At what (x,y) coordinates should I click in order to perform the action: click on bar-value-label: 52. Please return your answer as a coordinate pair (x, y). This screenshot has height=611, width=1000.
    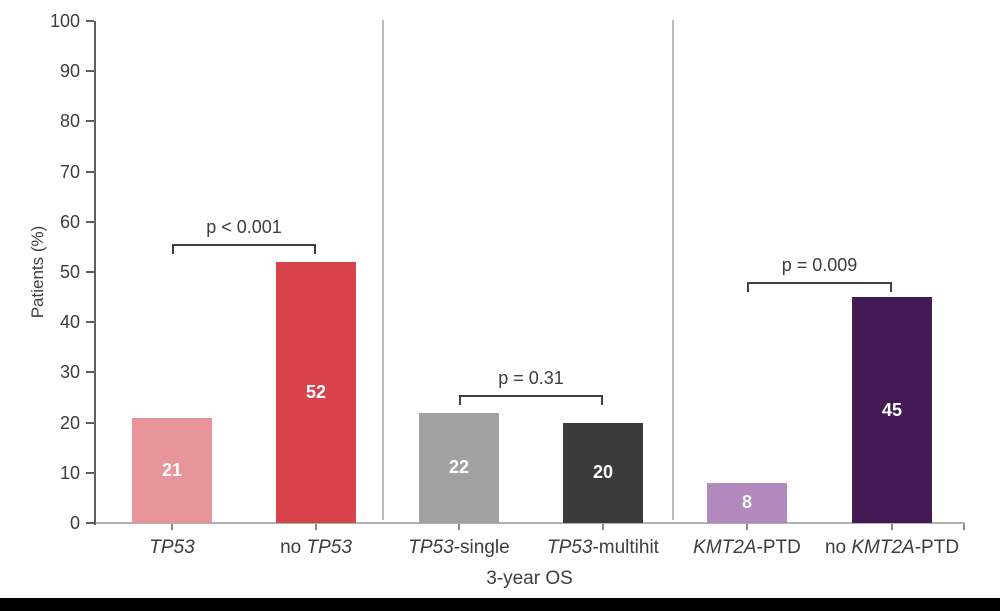
    Looking at the image, I should click on (316, 391).